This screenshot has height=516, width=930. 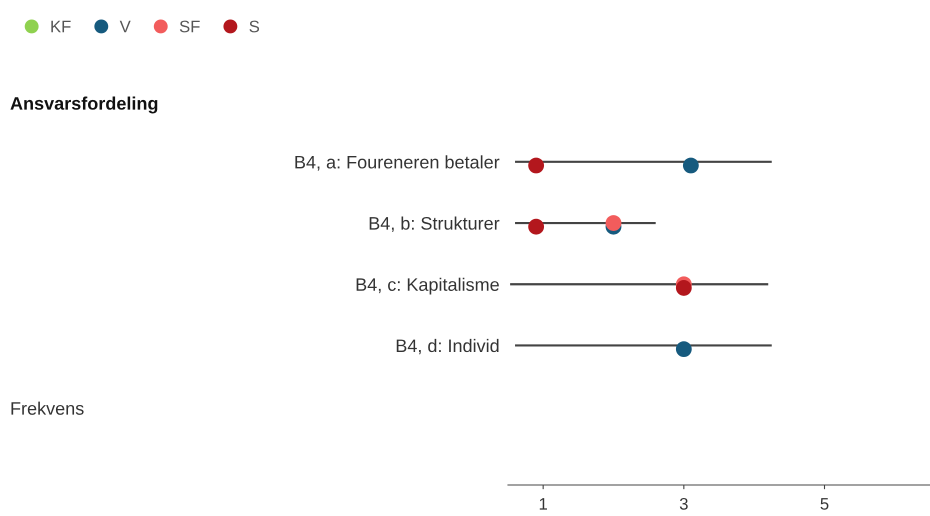 What do you see at coordinates (427, 286) in the screenshot?
I see `y-tick-label: B4, c: Kapitalisme` at bounding box center [427, 286].